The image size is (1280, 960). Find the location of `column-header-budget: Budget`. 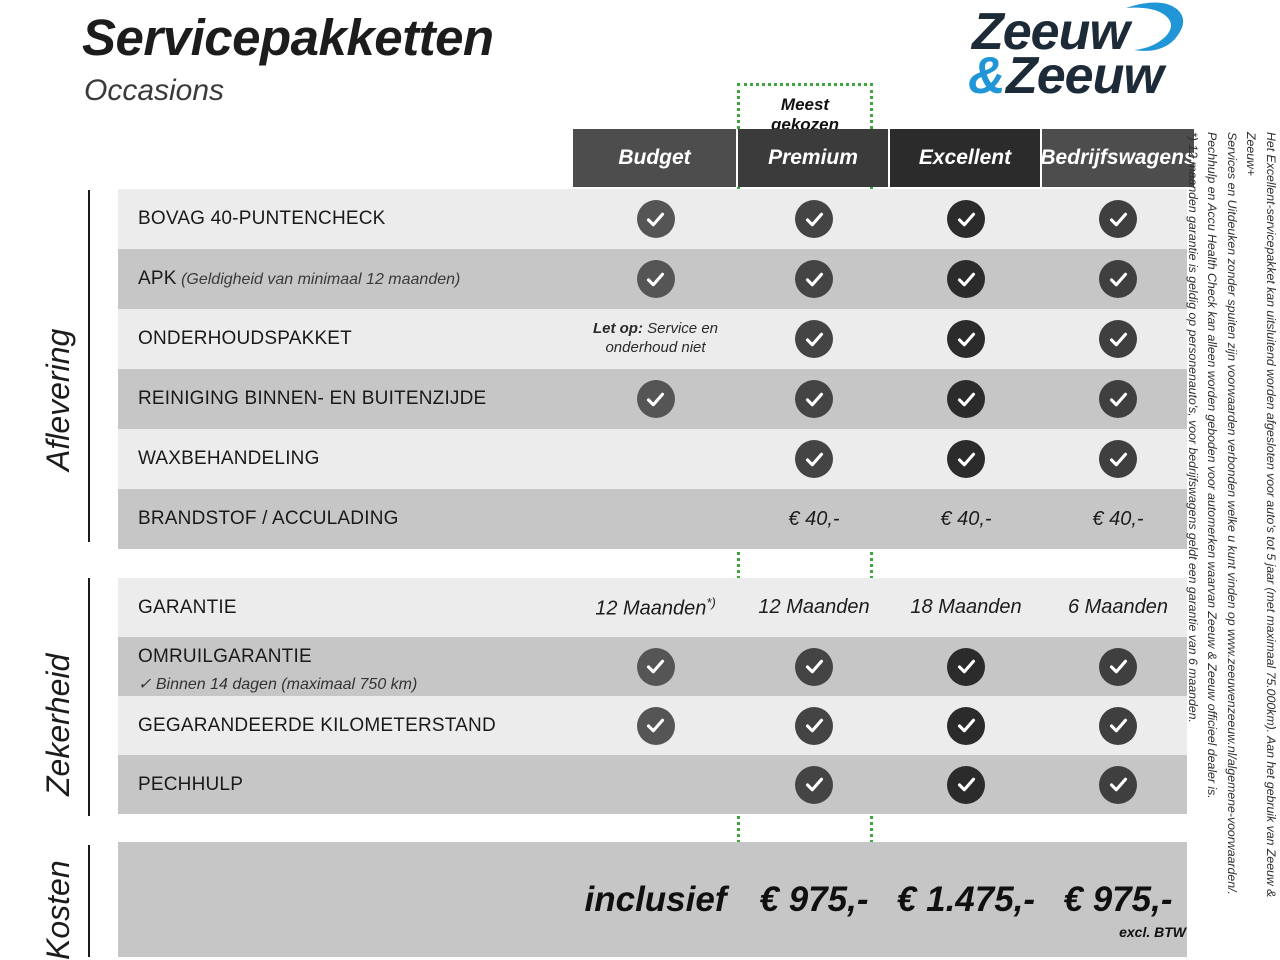

column-header-budget: Budget is located at coordinates (655, 158).